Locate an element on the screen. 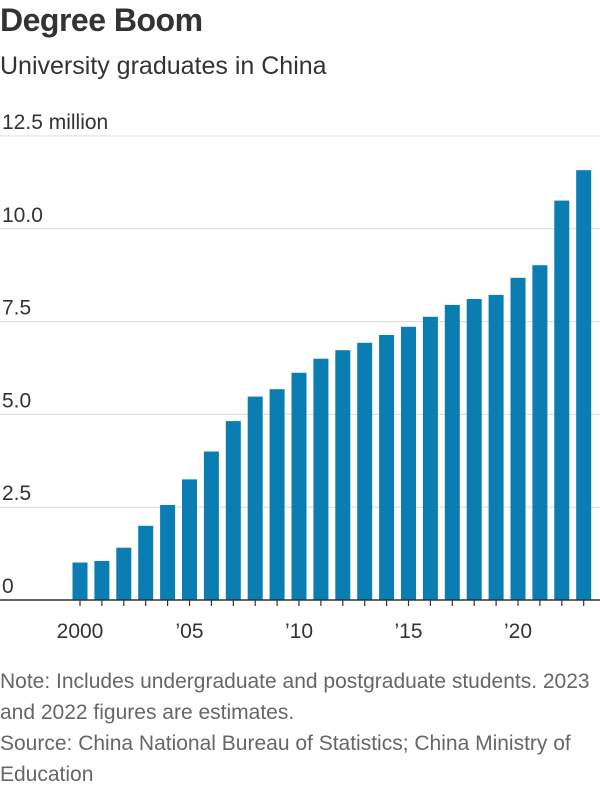 Image resolution: width=600 pixels, height=800 pixels. bar-2002 is located at coordinates (124, 573).